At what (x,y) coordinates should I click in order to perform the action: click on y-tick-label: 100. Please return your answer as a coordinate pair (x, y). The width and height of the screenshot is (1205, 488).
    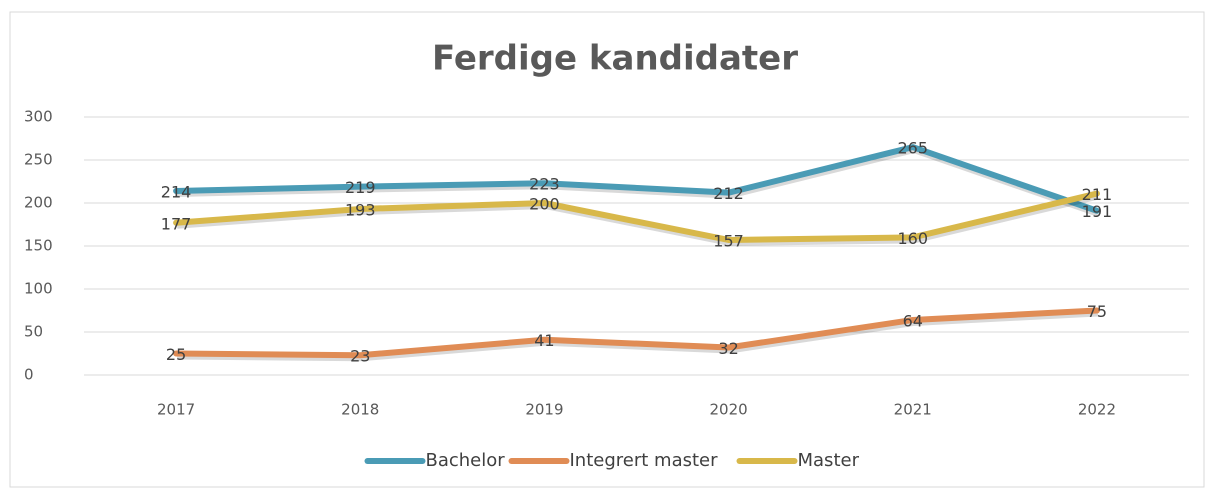
    Looking at the image, I should click on (38, 289).